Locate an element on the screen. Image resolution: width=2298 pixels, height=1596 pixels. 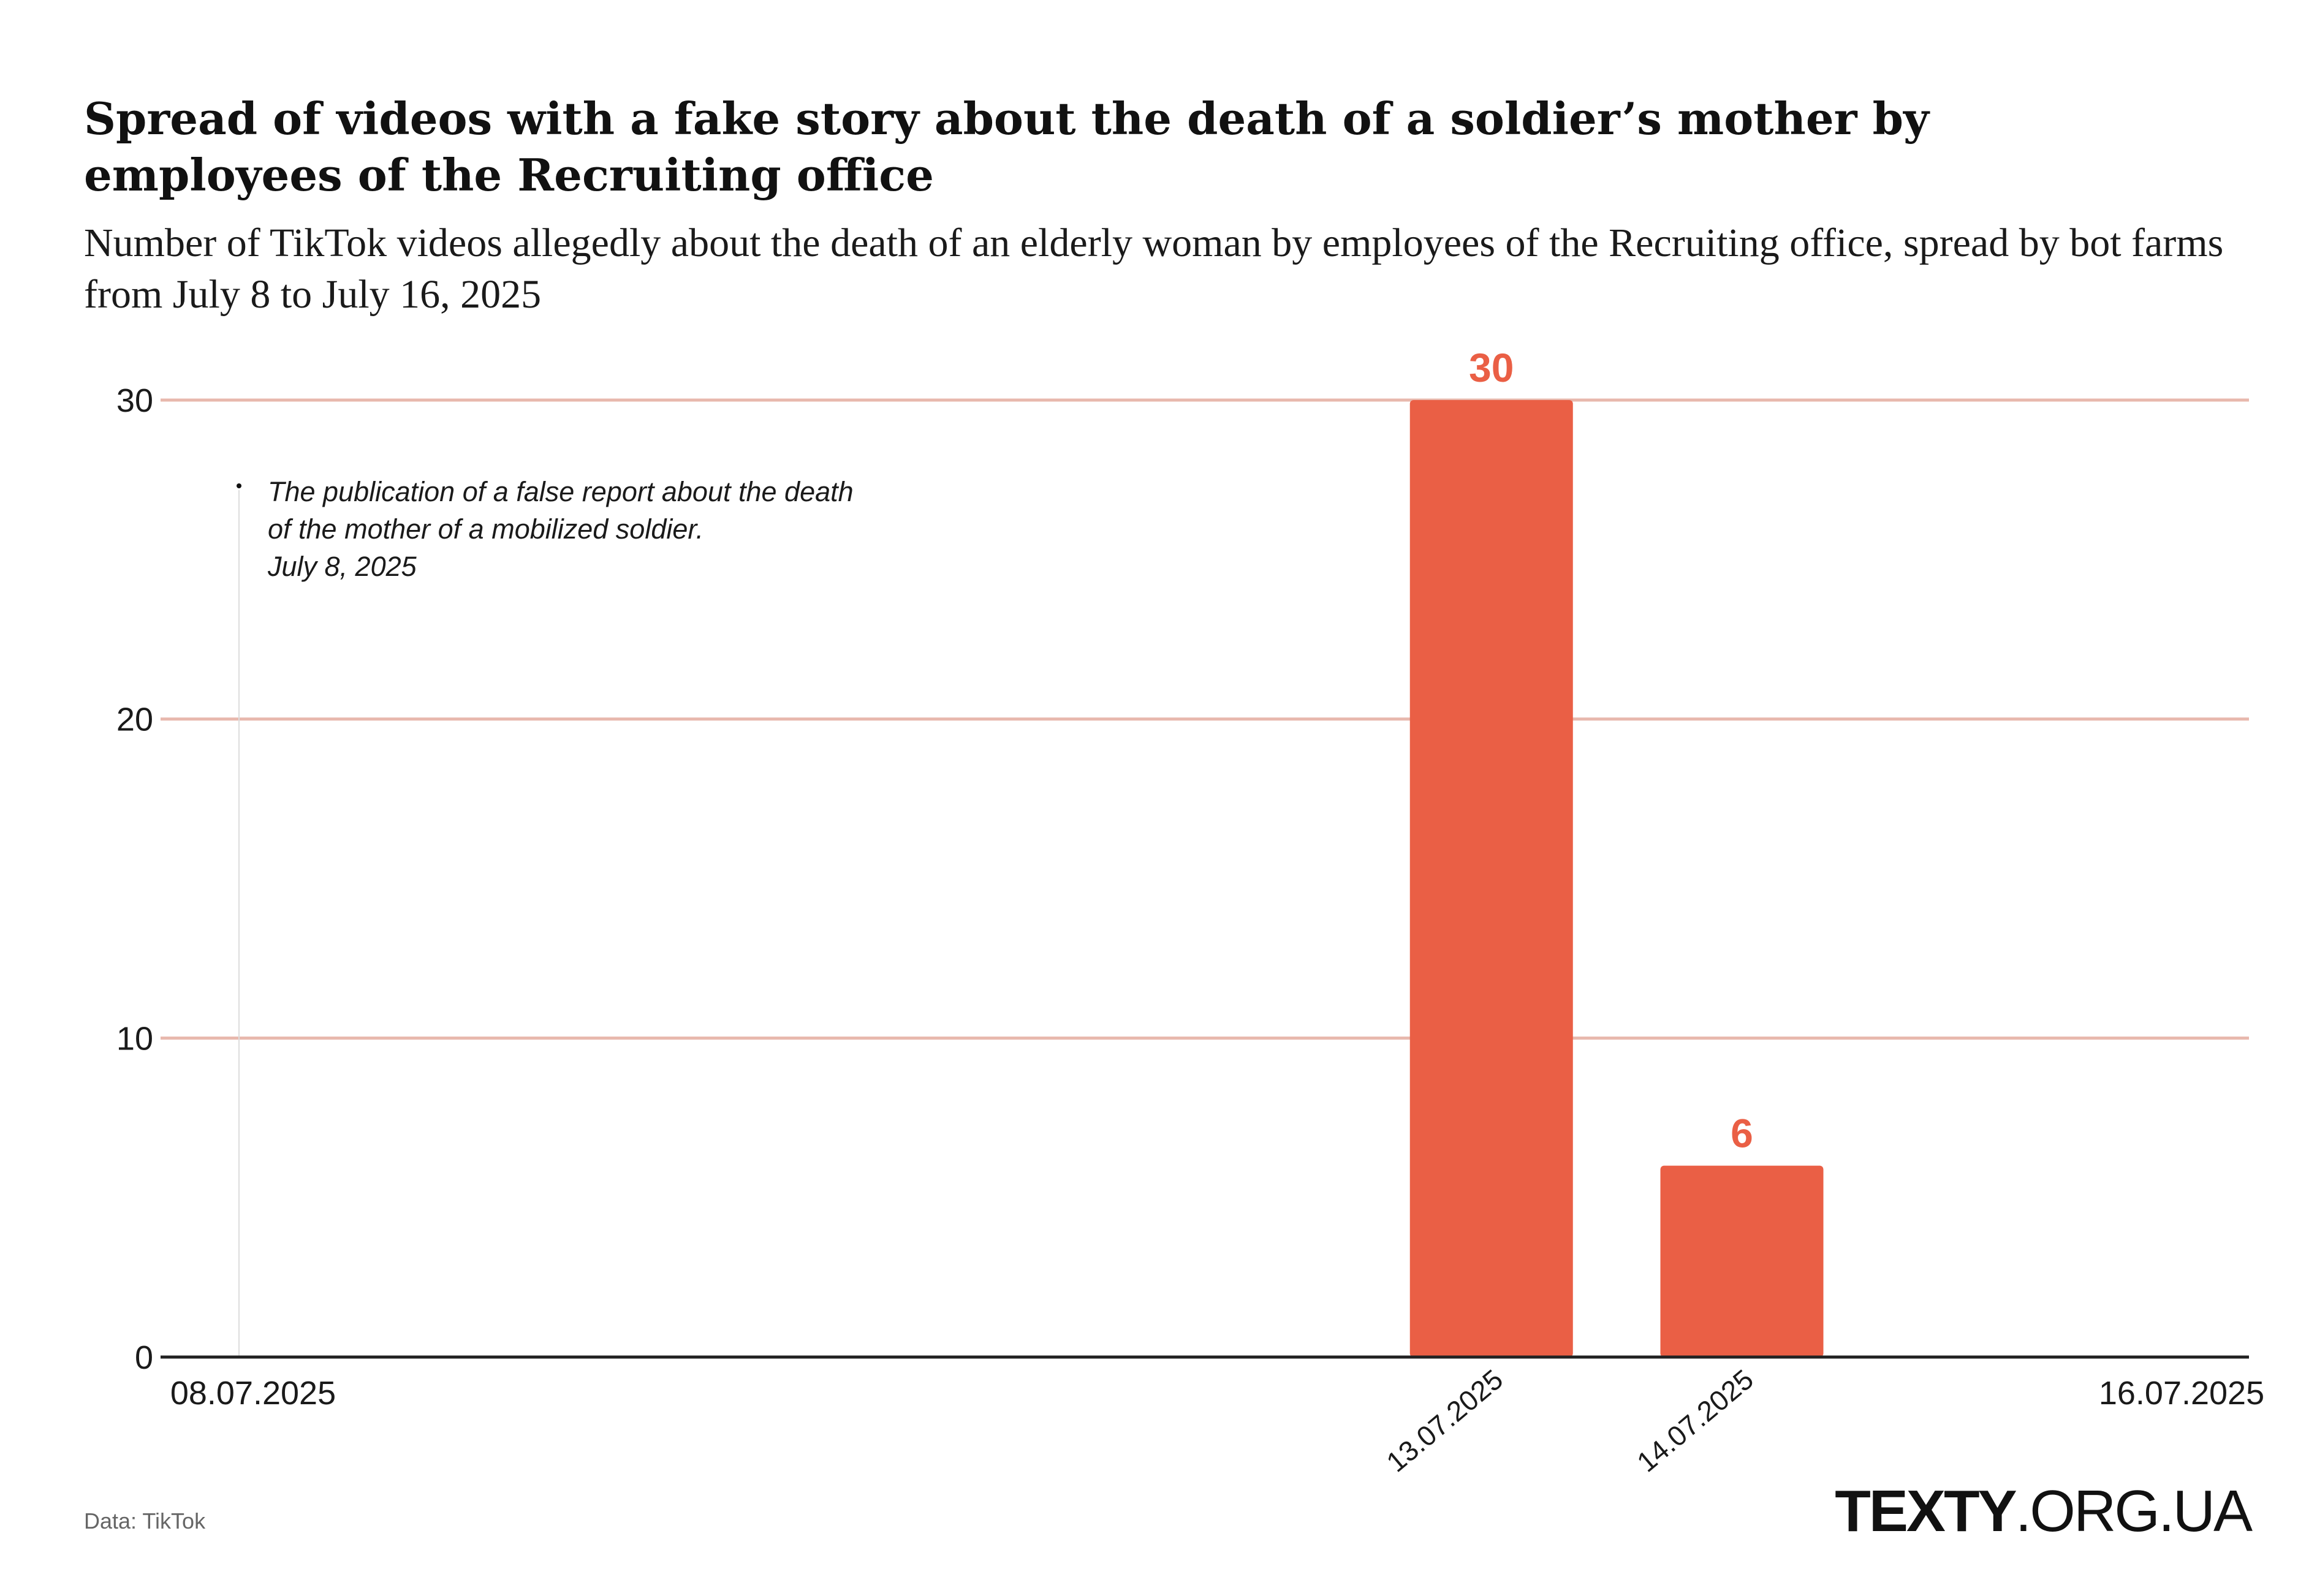
annotation-marker-dot is located at coordinates (239, 485).